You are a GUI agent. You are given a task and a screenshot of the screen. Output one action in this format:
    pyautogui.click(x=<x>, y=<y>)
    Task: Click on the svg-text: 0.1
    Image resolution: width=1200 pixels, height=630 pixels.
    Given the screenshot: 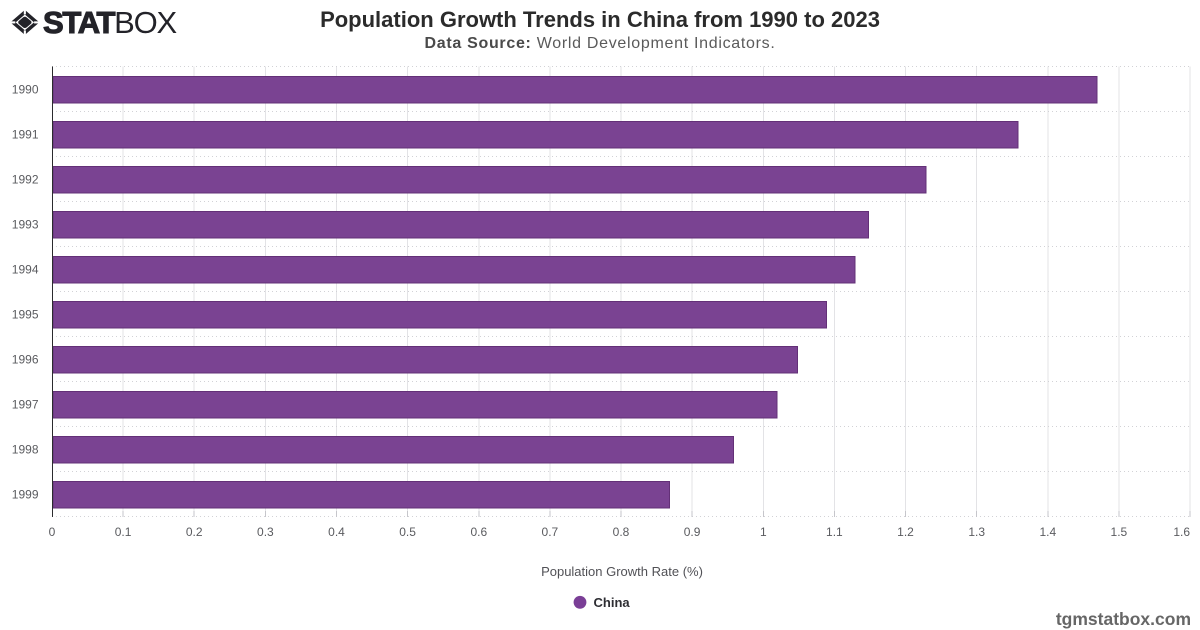 What is the action you would take?
    pyautogui.click(x=123, y=532)
    